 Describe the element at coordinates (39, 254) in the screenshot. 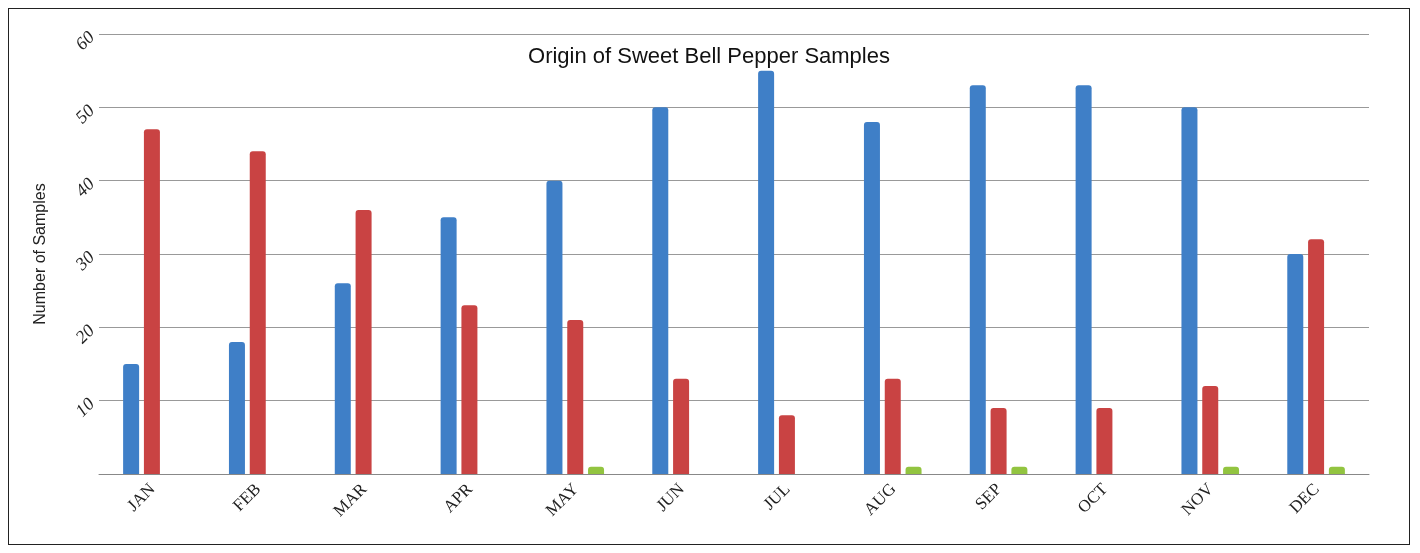

I see `y-axis-title: Number of Samples` at that location.